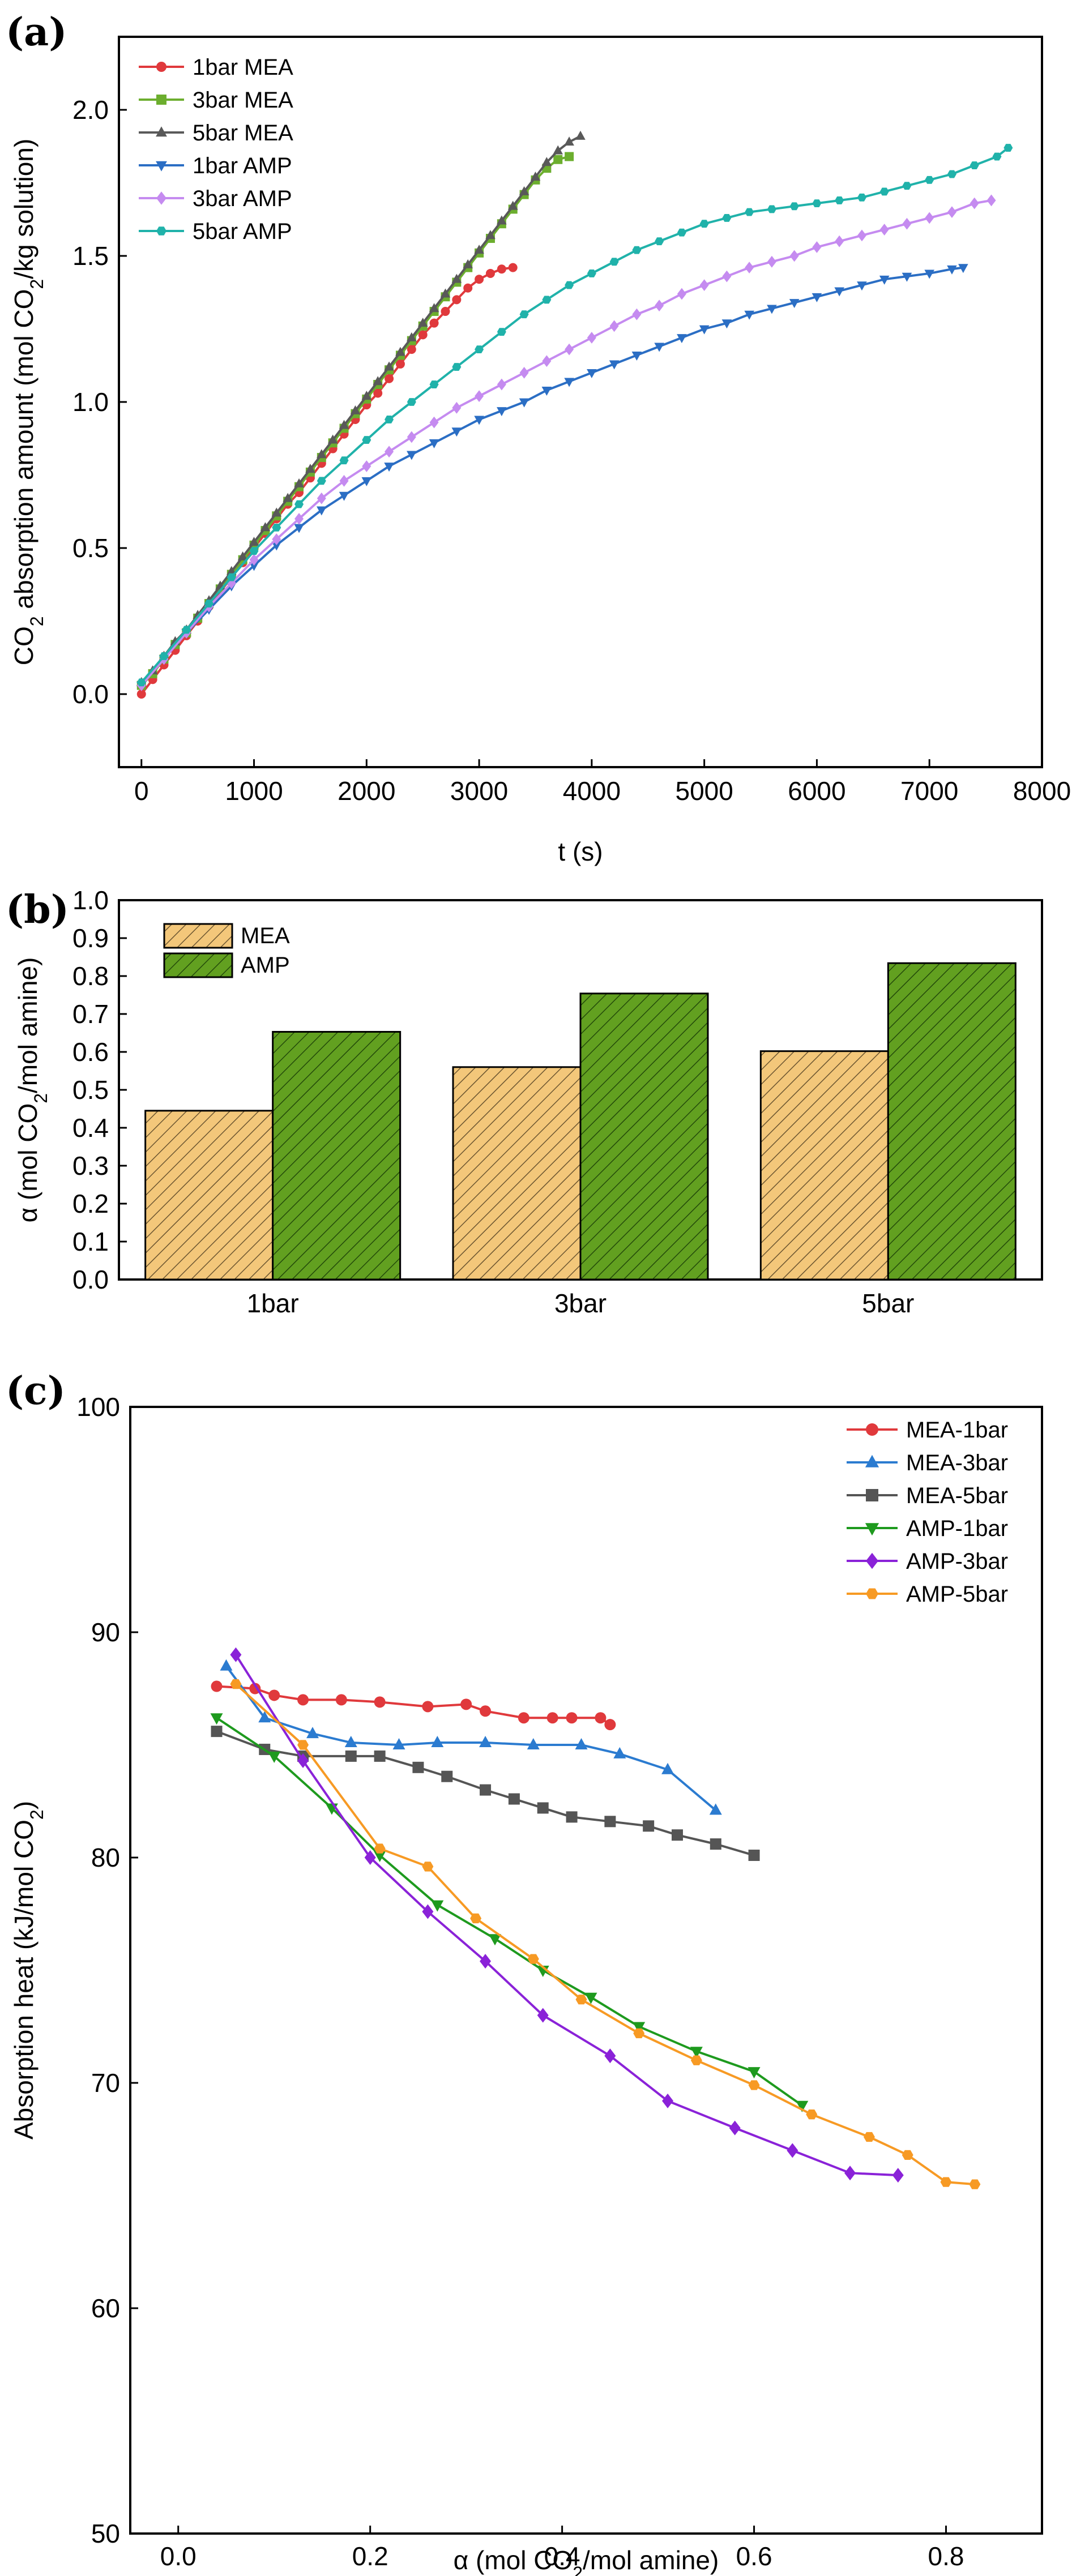  What do you see at coordinates (105, 2308) in the screenshot?
I see `panel-c-y-tick-label: 60` at bounding box center [105, 2308].